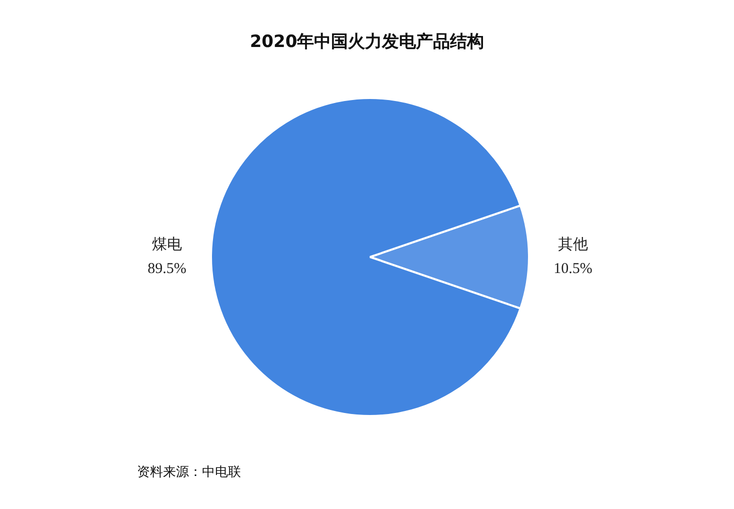 The width and height of the screenshot is (734, 509). Describe the element at coordinates (367, 42) in the screenshot. I see `chart-title: 2020年中国火力发电产品结构` at that location.